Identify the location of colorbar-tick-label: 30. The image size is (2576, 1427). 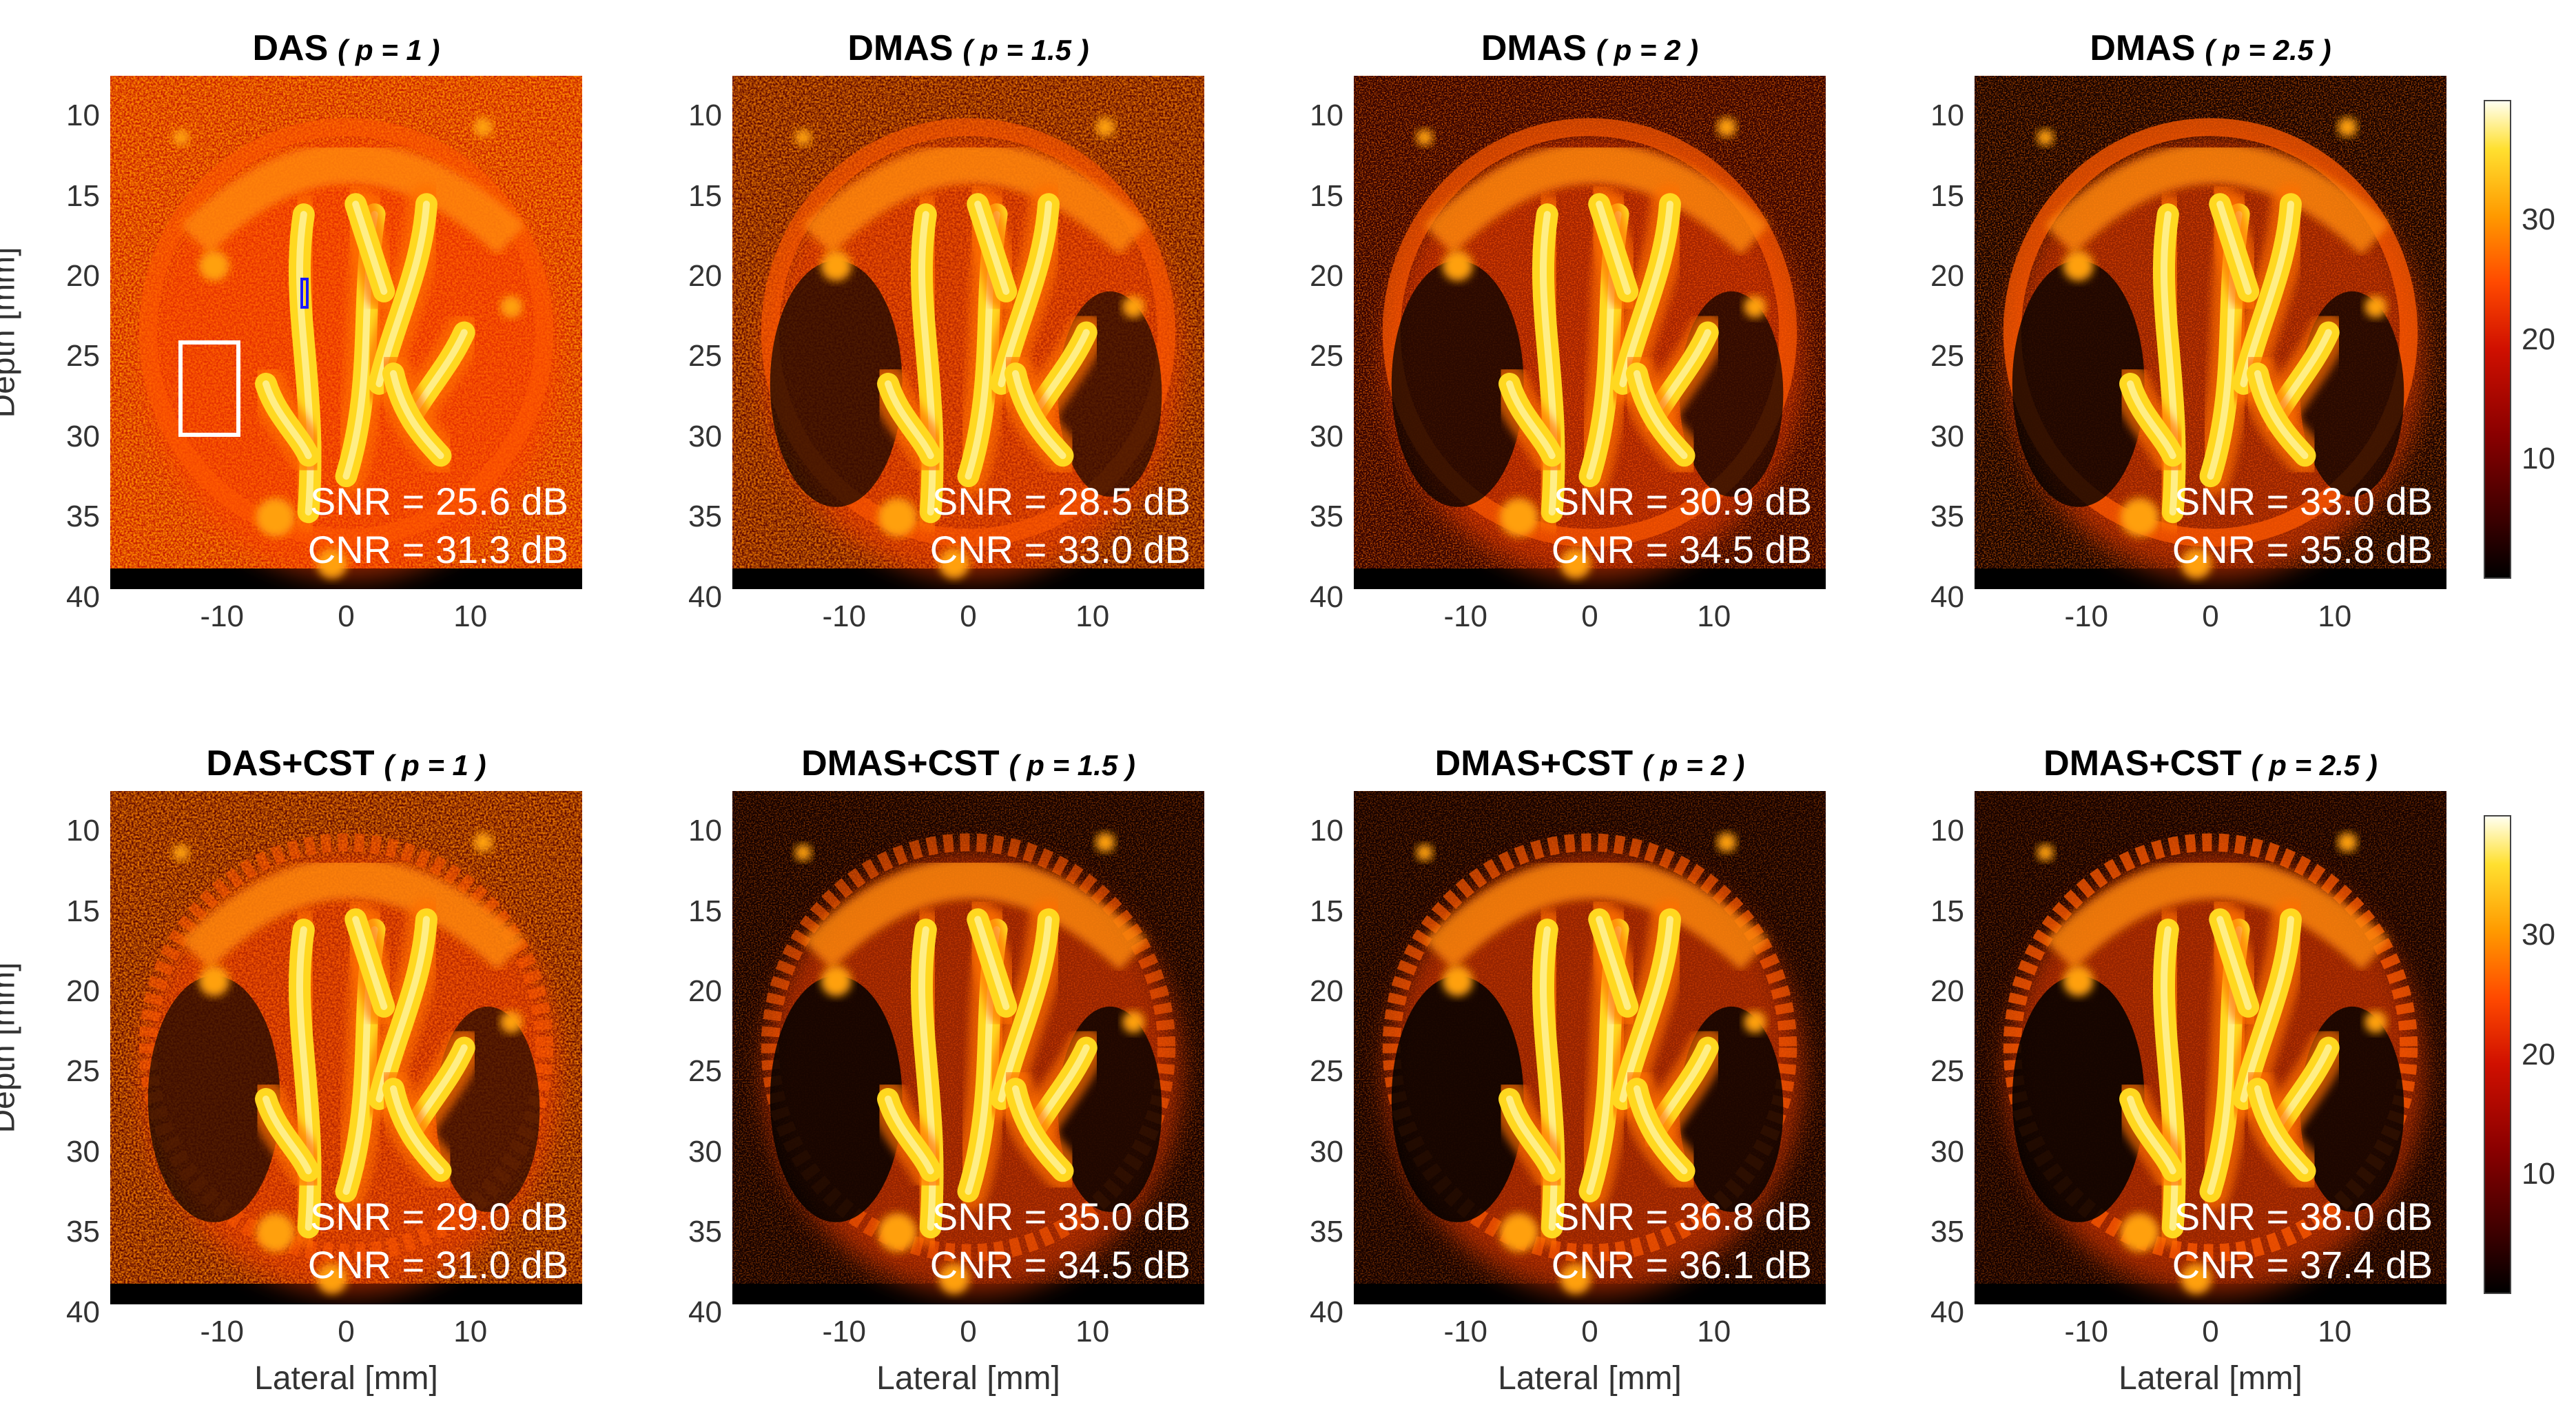
(2538, 219).